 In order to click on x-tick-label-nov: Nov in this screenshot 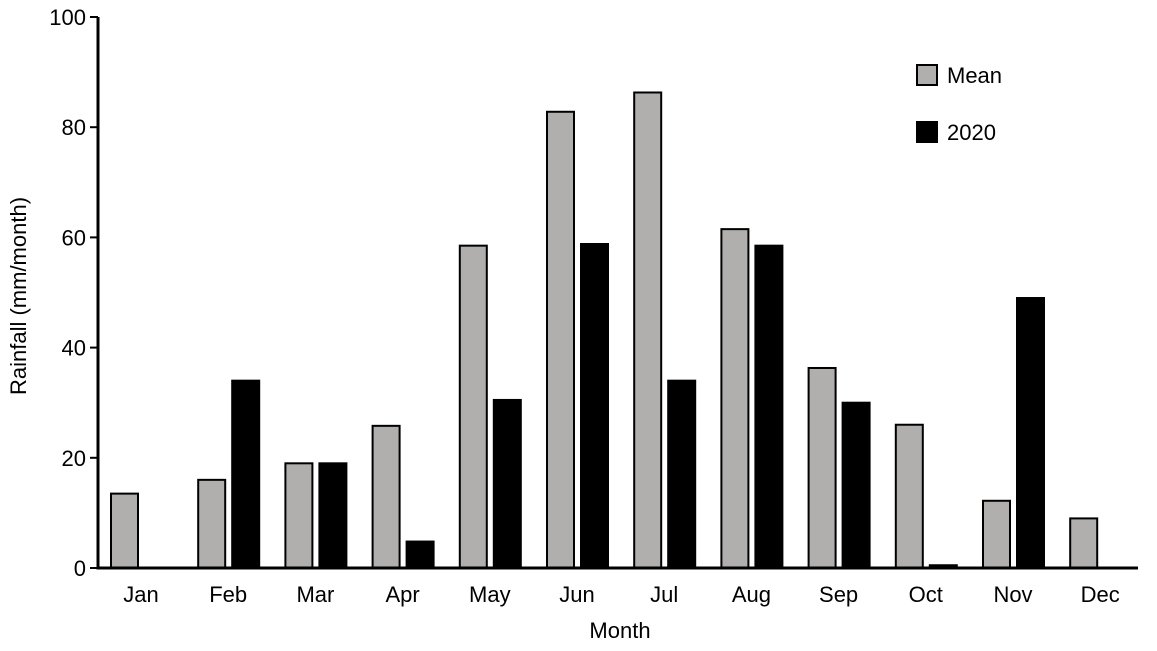, I will do `click(1012, 594)`.